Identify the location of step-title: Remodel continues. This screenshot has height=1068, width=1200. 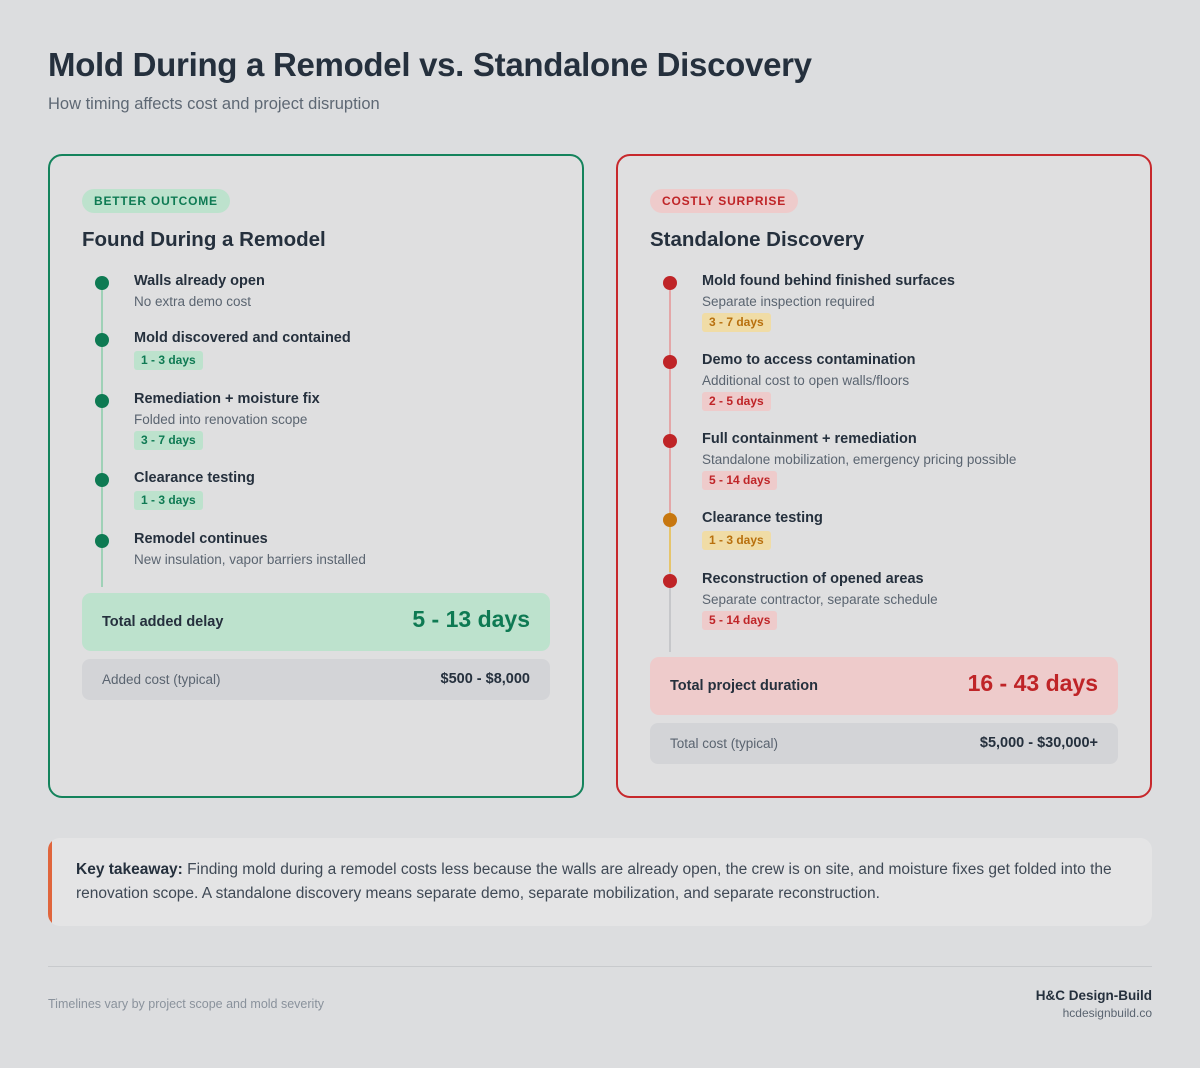
(201, 539).